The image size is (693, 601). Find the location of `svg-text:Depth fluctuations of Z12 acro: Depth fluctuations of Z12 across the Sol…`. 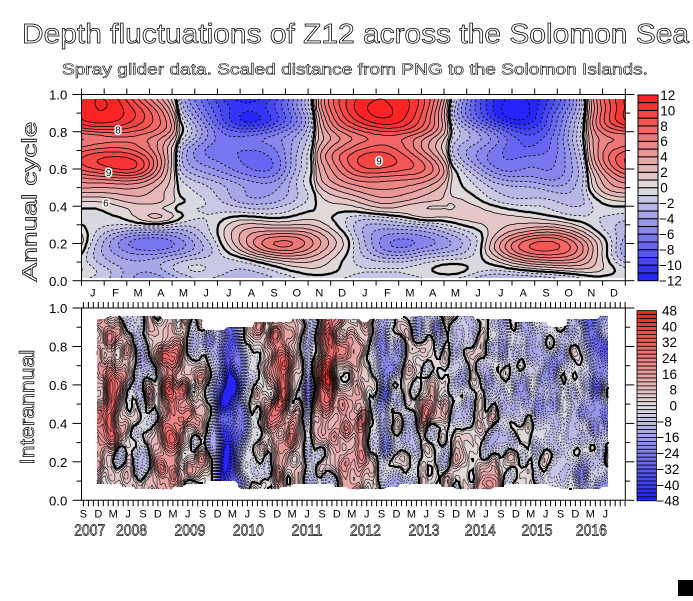

svg-text:Depth fluctuations of Z12 acro: Depth fluctuations of Z12 across the Sol… is located at coordinates (355, 33).